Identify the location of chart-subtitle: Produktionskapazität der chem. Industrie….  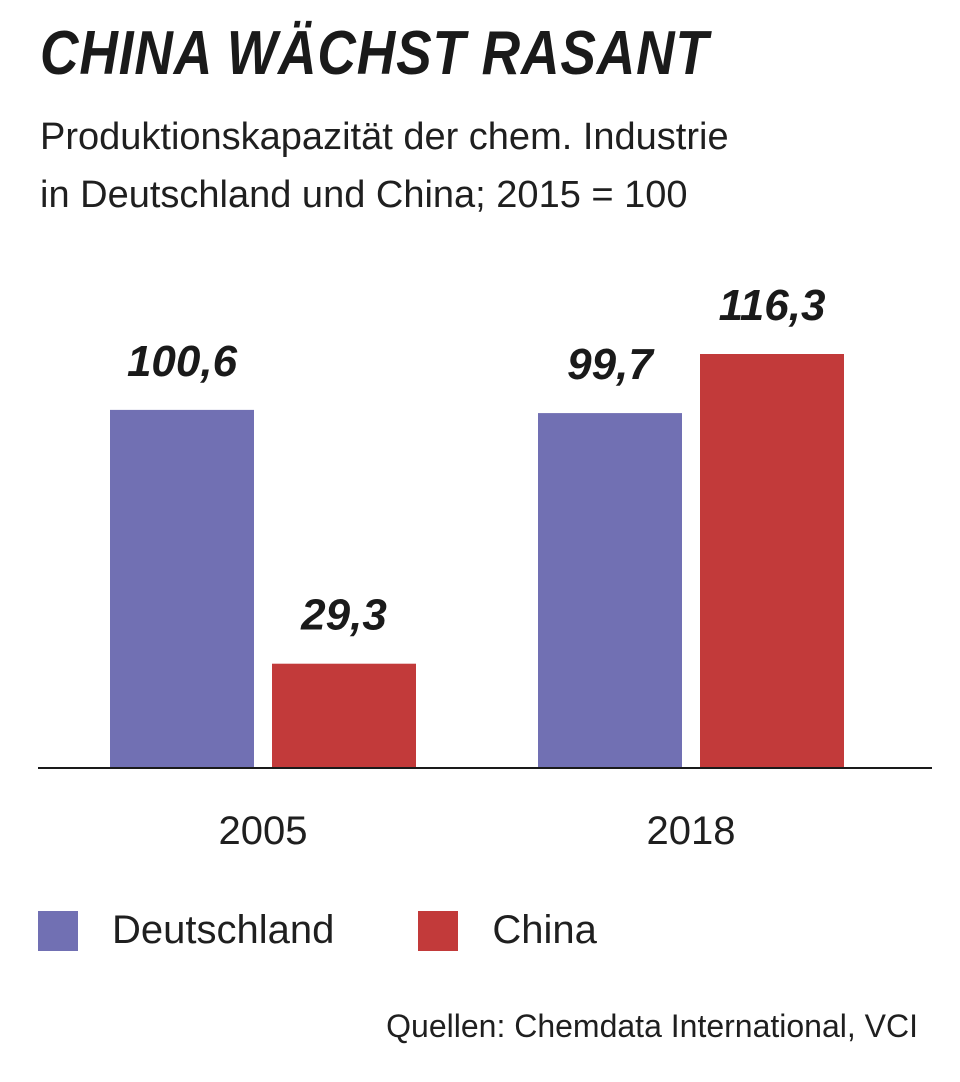
(490, 166).